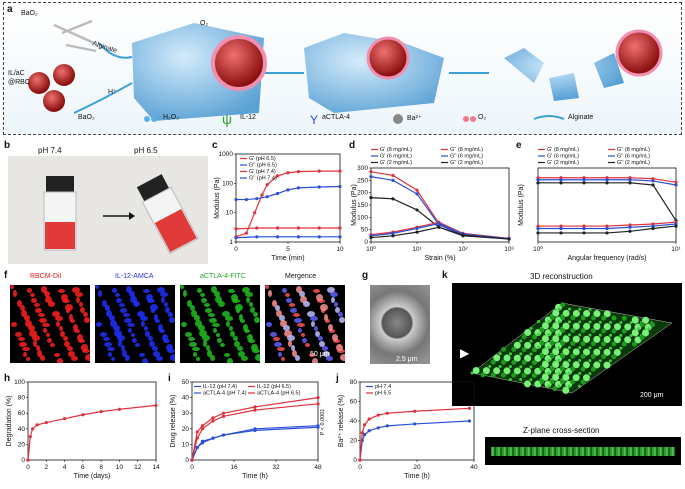 The width and height of the screenshot is (685, 489). Describe the element at coordinates (354, 402) in the screenshot. I see `y-tick-label: 60` at that location.